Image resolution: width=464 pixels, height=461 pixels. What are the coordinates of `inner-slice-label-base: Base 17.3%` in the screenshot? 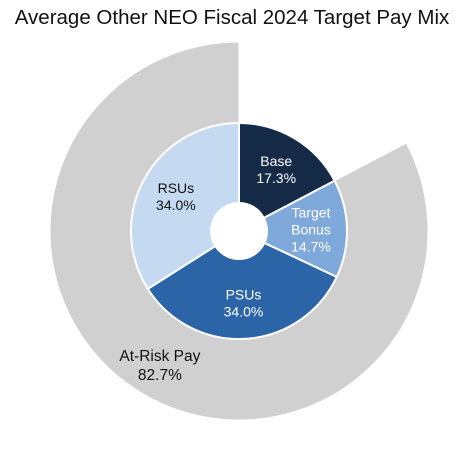 It's located at (276, 169).